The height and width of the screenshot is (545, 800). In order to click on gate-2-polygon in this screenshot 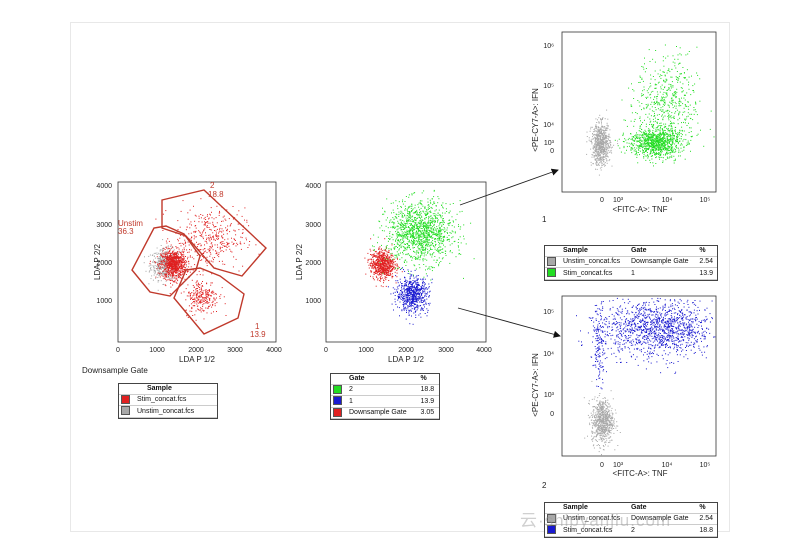, I will do `click(214, 233)`.